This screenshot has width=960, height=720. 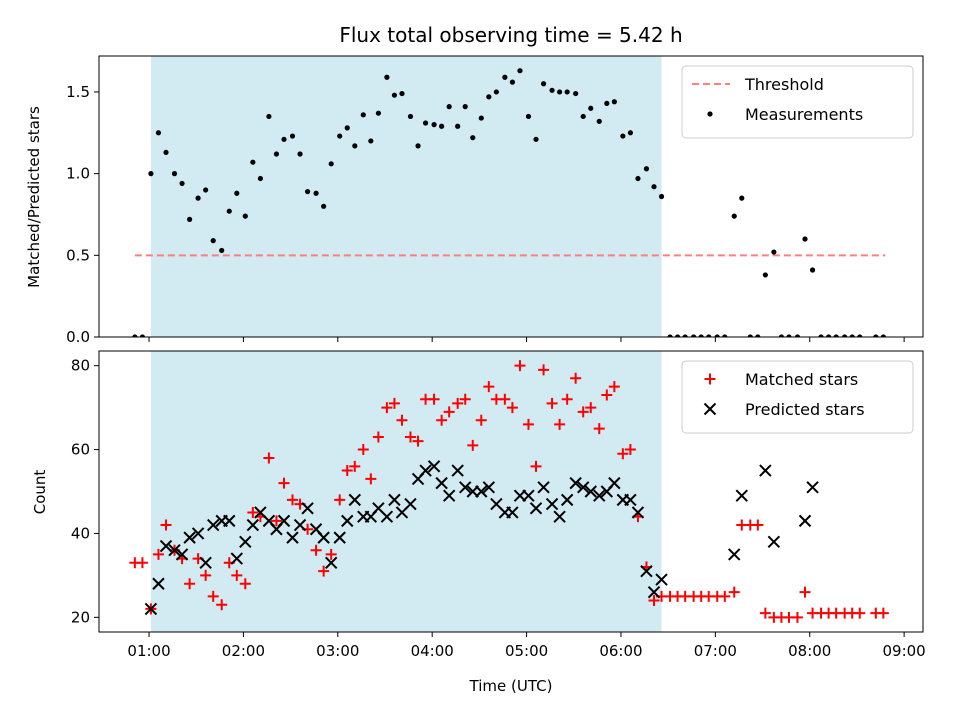 I want to click on top-y-axis-label: Matched/Predicted stars, so click(x=34, y=197).